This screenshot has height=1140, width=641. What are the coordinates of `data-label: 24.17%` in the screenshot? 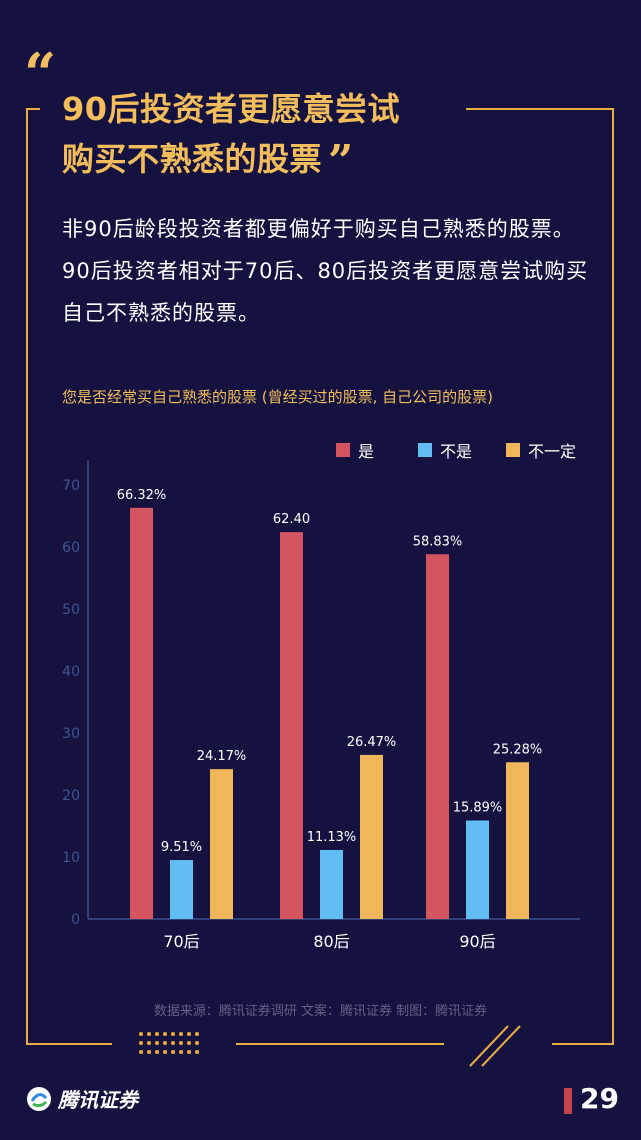 It's located at (222, 756).